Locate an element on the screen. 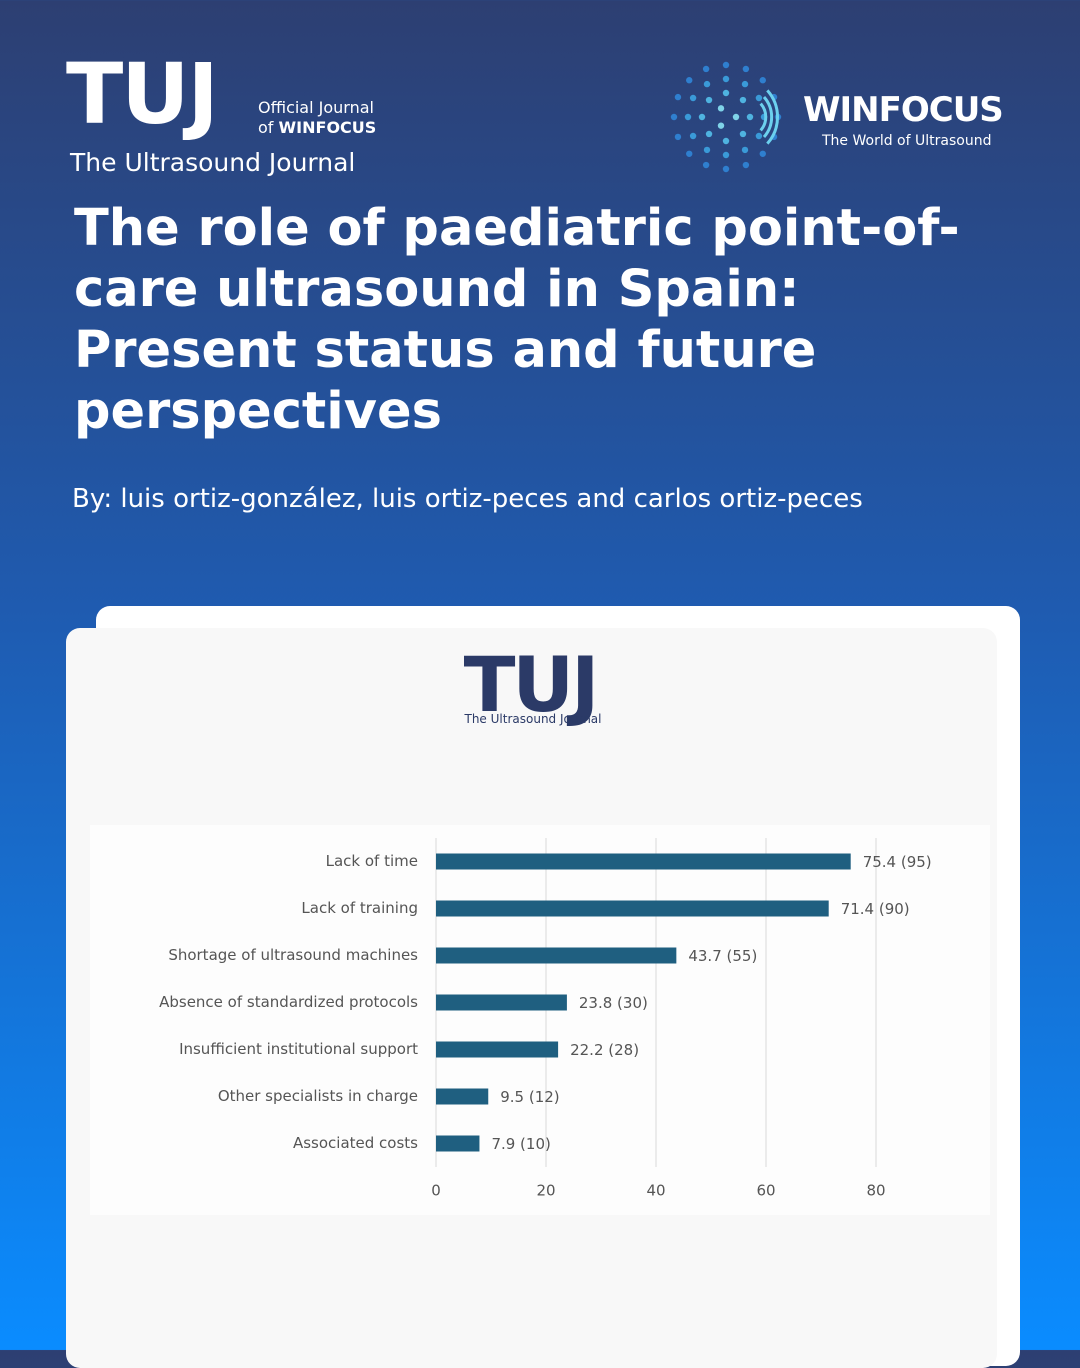 The image size is (1080, 1368). official-line: of WINFOCUS is located at coordinates (317, 127).